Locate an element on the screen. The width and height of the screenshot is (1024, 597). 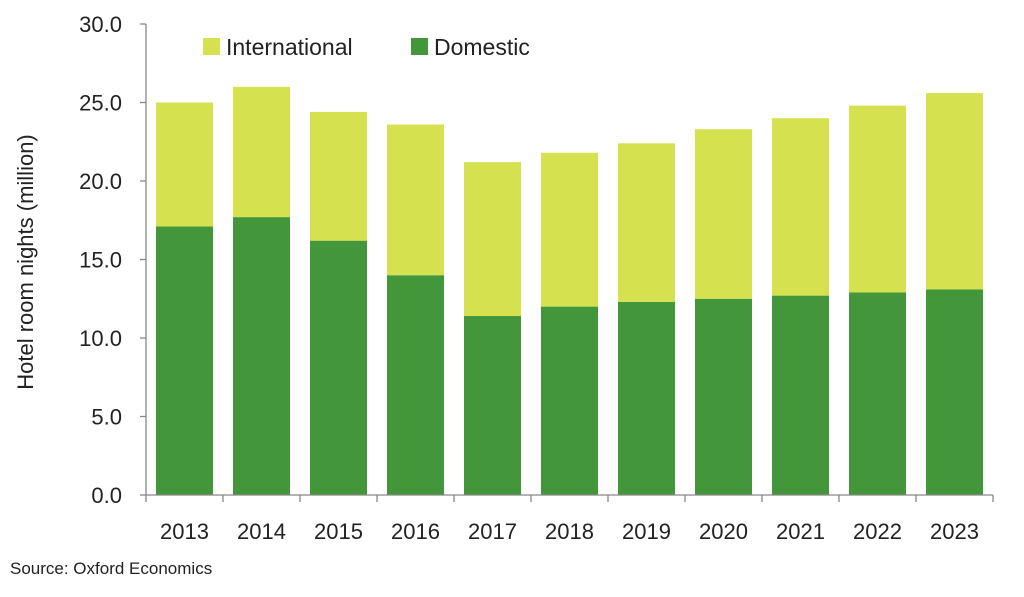
x-tick-label-2018: 2018 is located at coordinates (569, 531).